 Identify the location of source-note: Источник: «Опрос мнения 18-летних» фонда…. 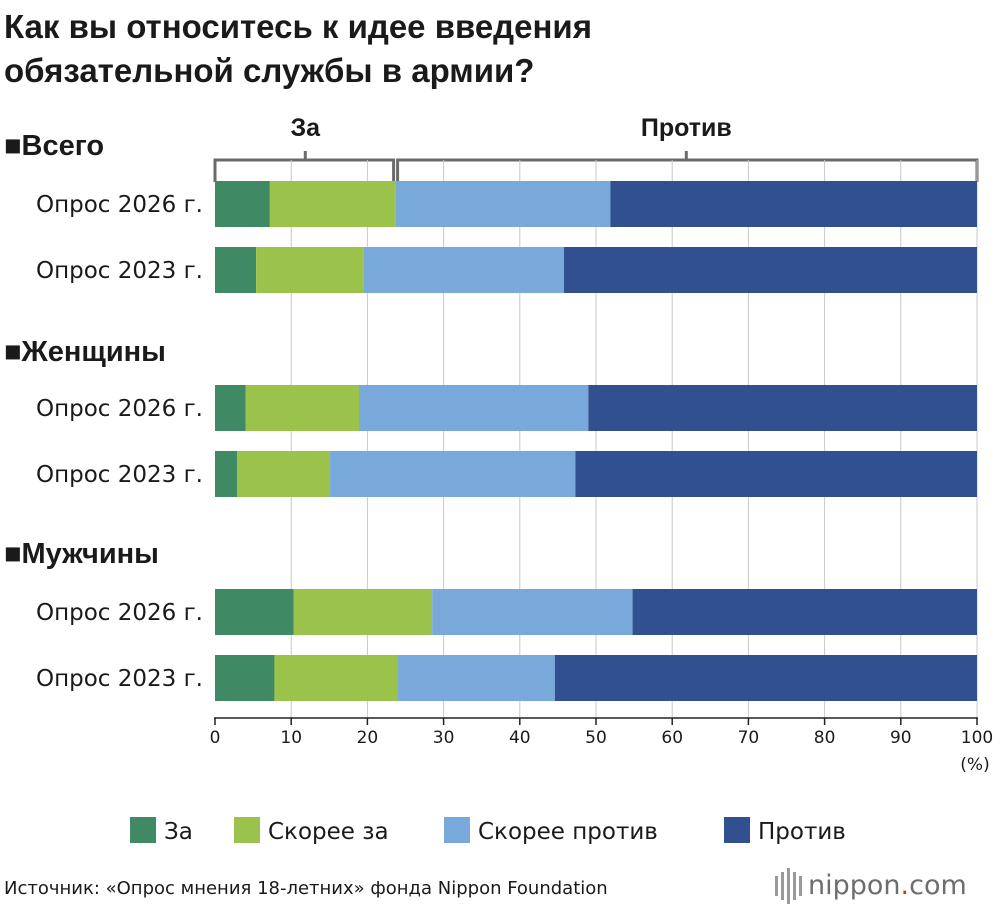
(306, 888).